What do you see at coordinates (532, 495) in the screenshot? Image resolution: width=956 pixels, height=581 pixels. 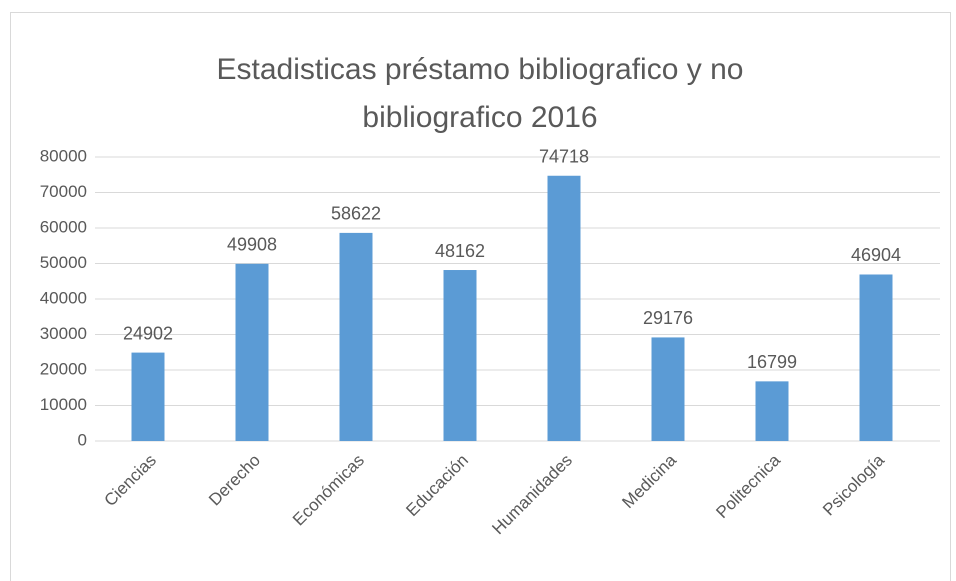 I see `x-tick-label: Humanidades` at bounding box center [532, 495].